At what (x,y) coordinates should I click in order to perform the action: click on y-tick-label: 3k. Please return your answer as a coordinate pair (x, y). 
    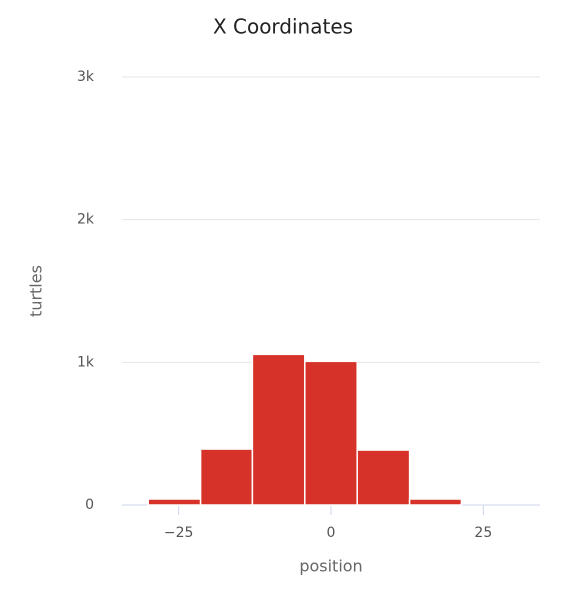
    Looking at the image, I should click on (86, 77).